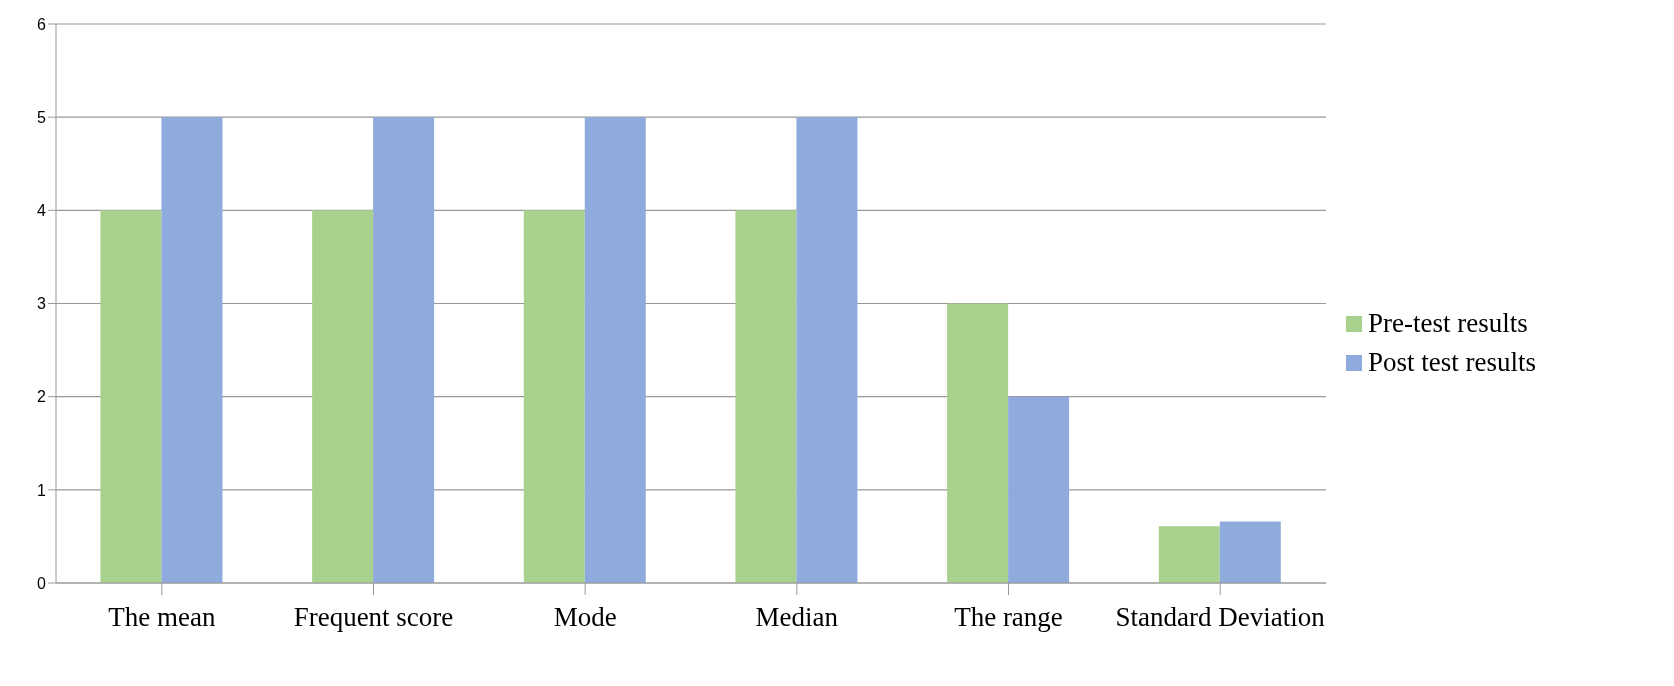 The image size is (1674, 686). I want to click on x-tick-label: Median, so click(797, 617).